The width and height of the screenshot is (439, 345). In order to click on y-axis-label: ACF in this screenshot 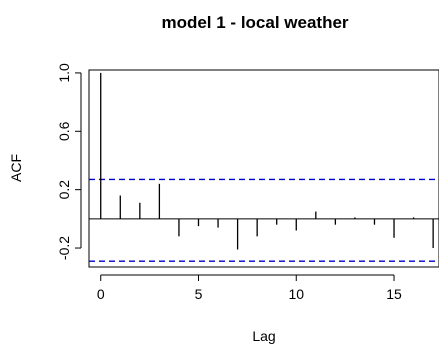, I will do `click(16, 168)`.